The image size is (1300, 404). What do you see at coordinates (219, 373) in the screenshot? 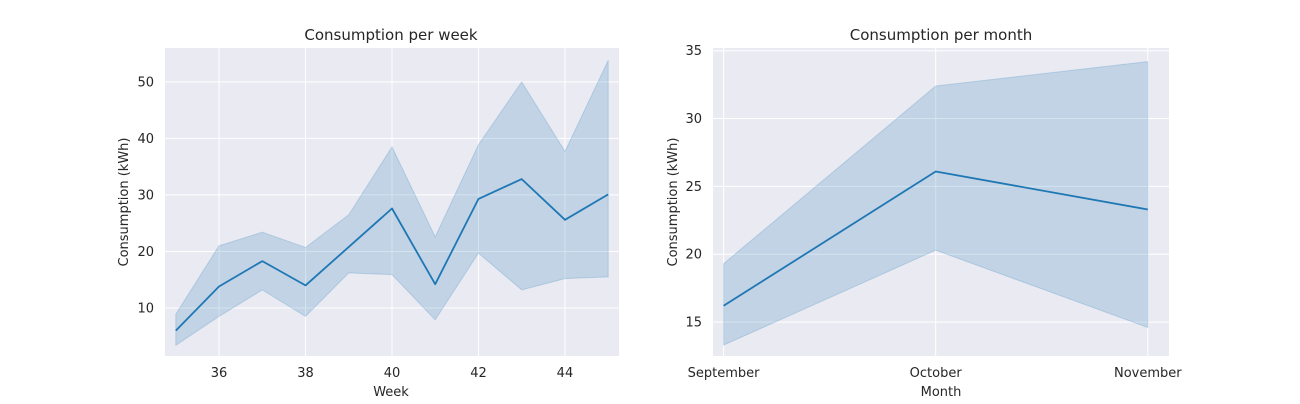
I see `x-tick-label: 36` at bounding box center [219, 373].